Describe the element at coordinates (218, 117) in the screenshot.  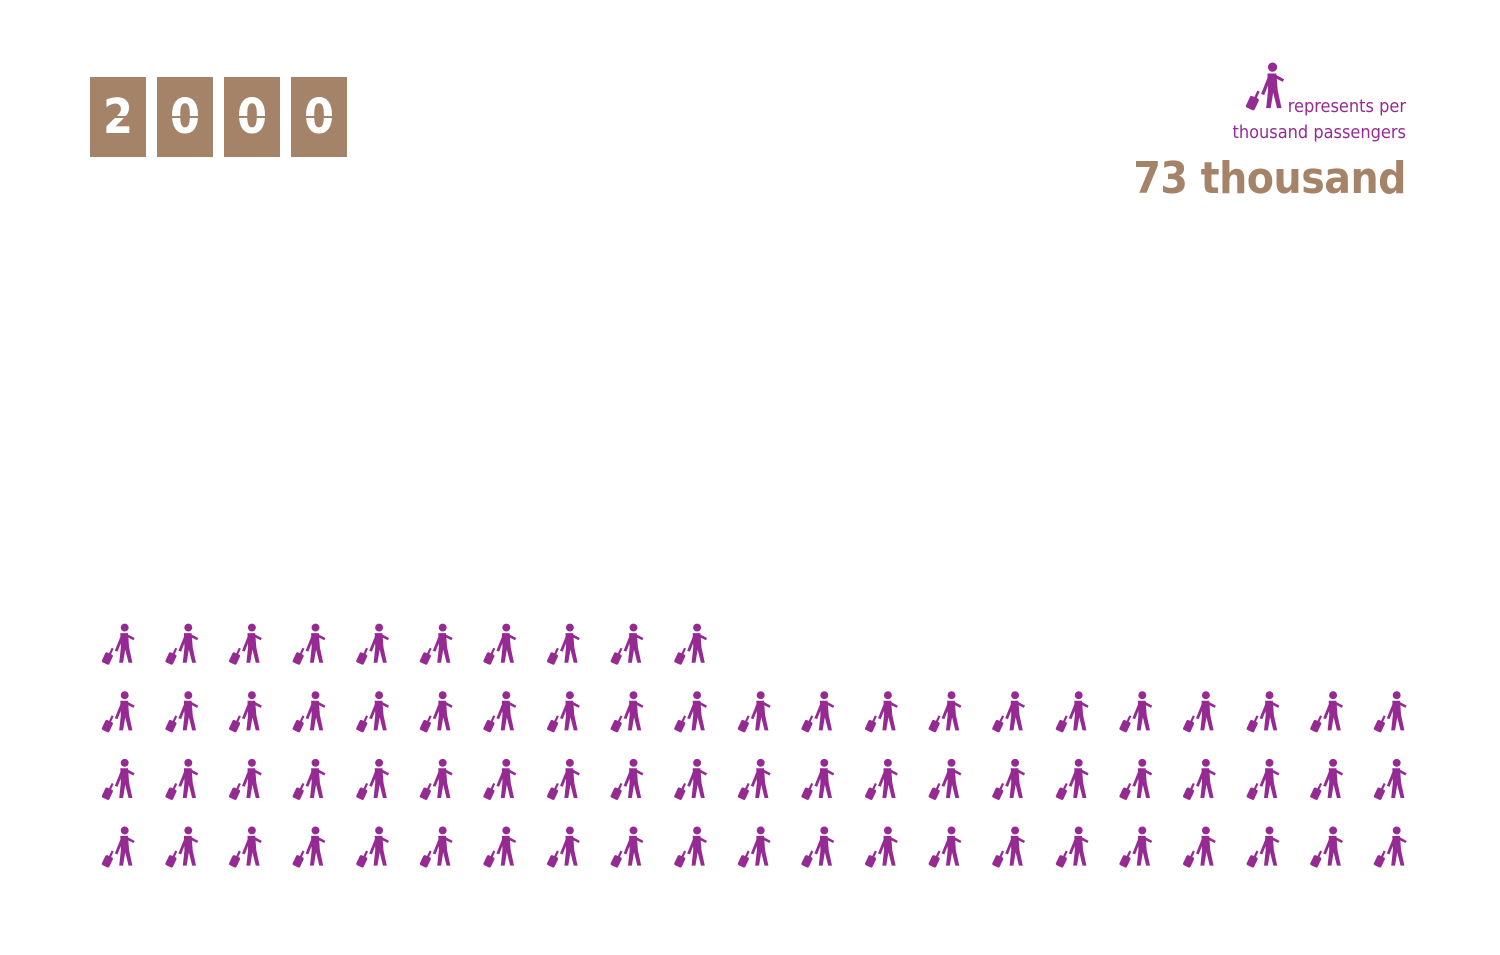
I see `year-counter: 2 0 0 0` at that location.